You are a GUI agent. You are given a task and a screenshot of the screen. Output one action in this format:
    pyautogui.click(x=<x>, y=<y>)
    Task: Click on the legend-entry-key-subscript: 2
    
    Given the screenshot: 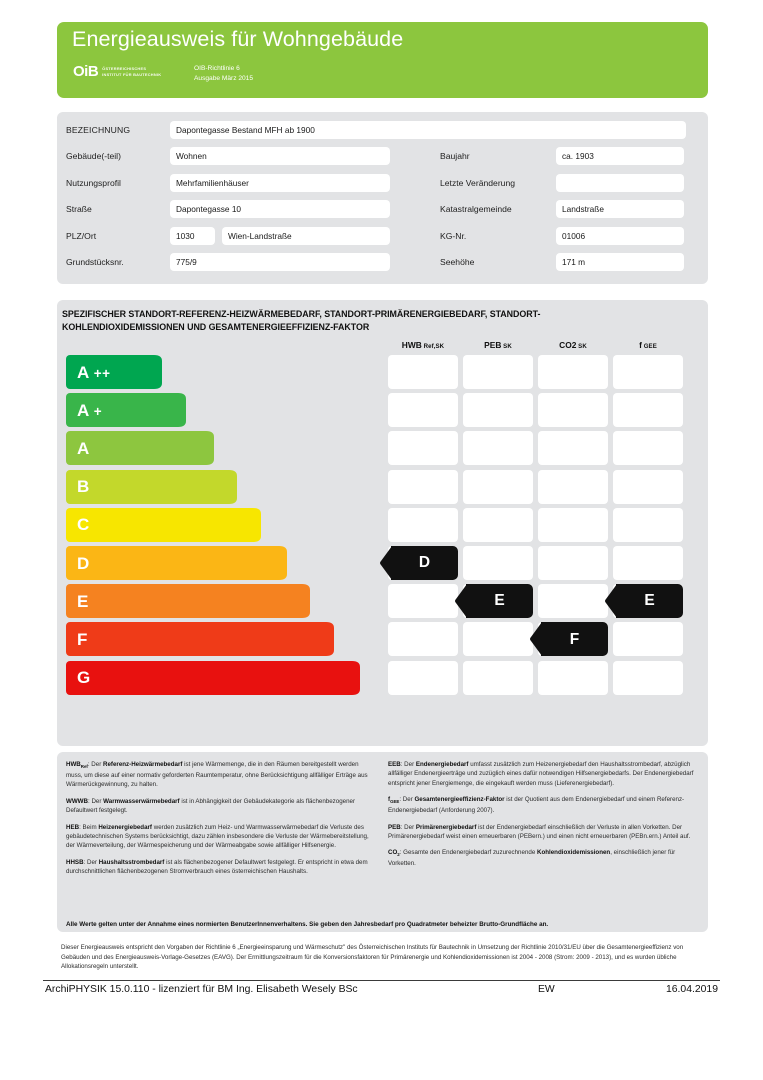 What is the action you would take?
    pyautogui.click(x=398, y=855)
    